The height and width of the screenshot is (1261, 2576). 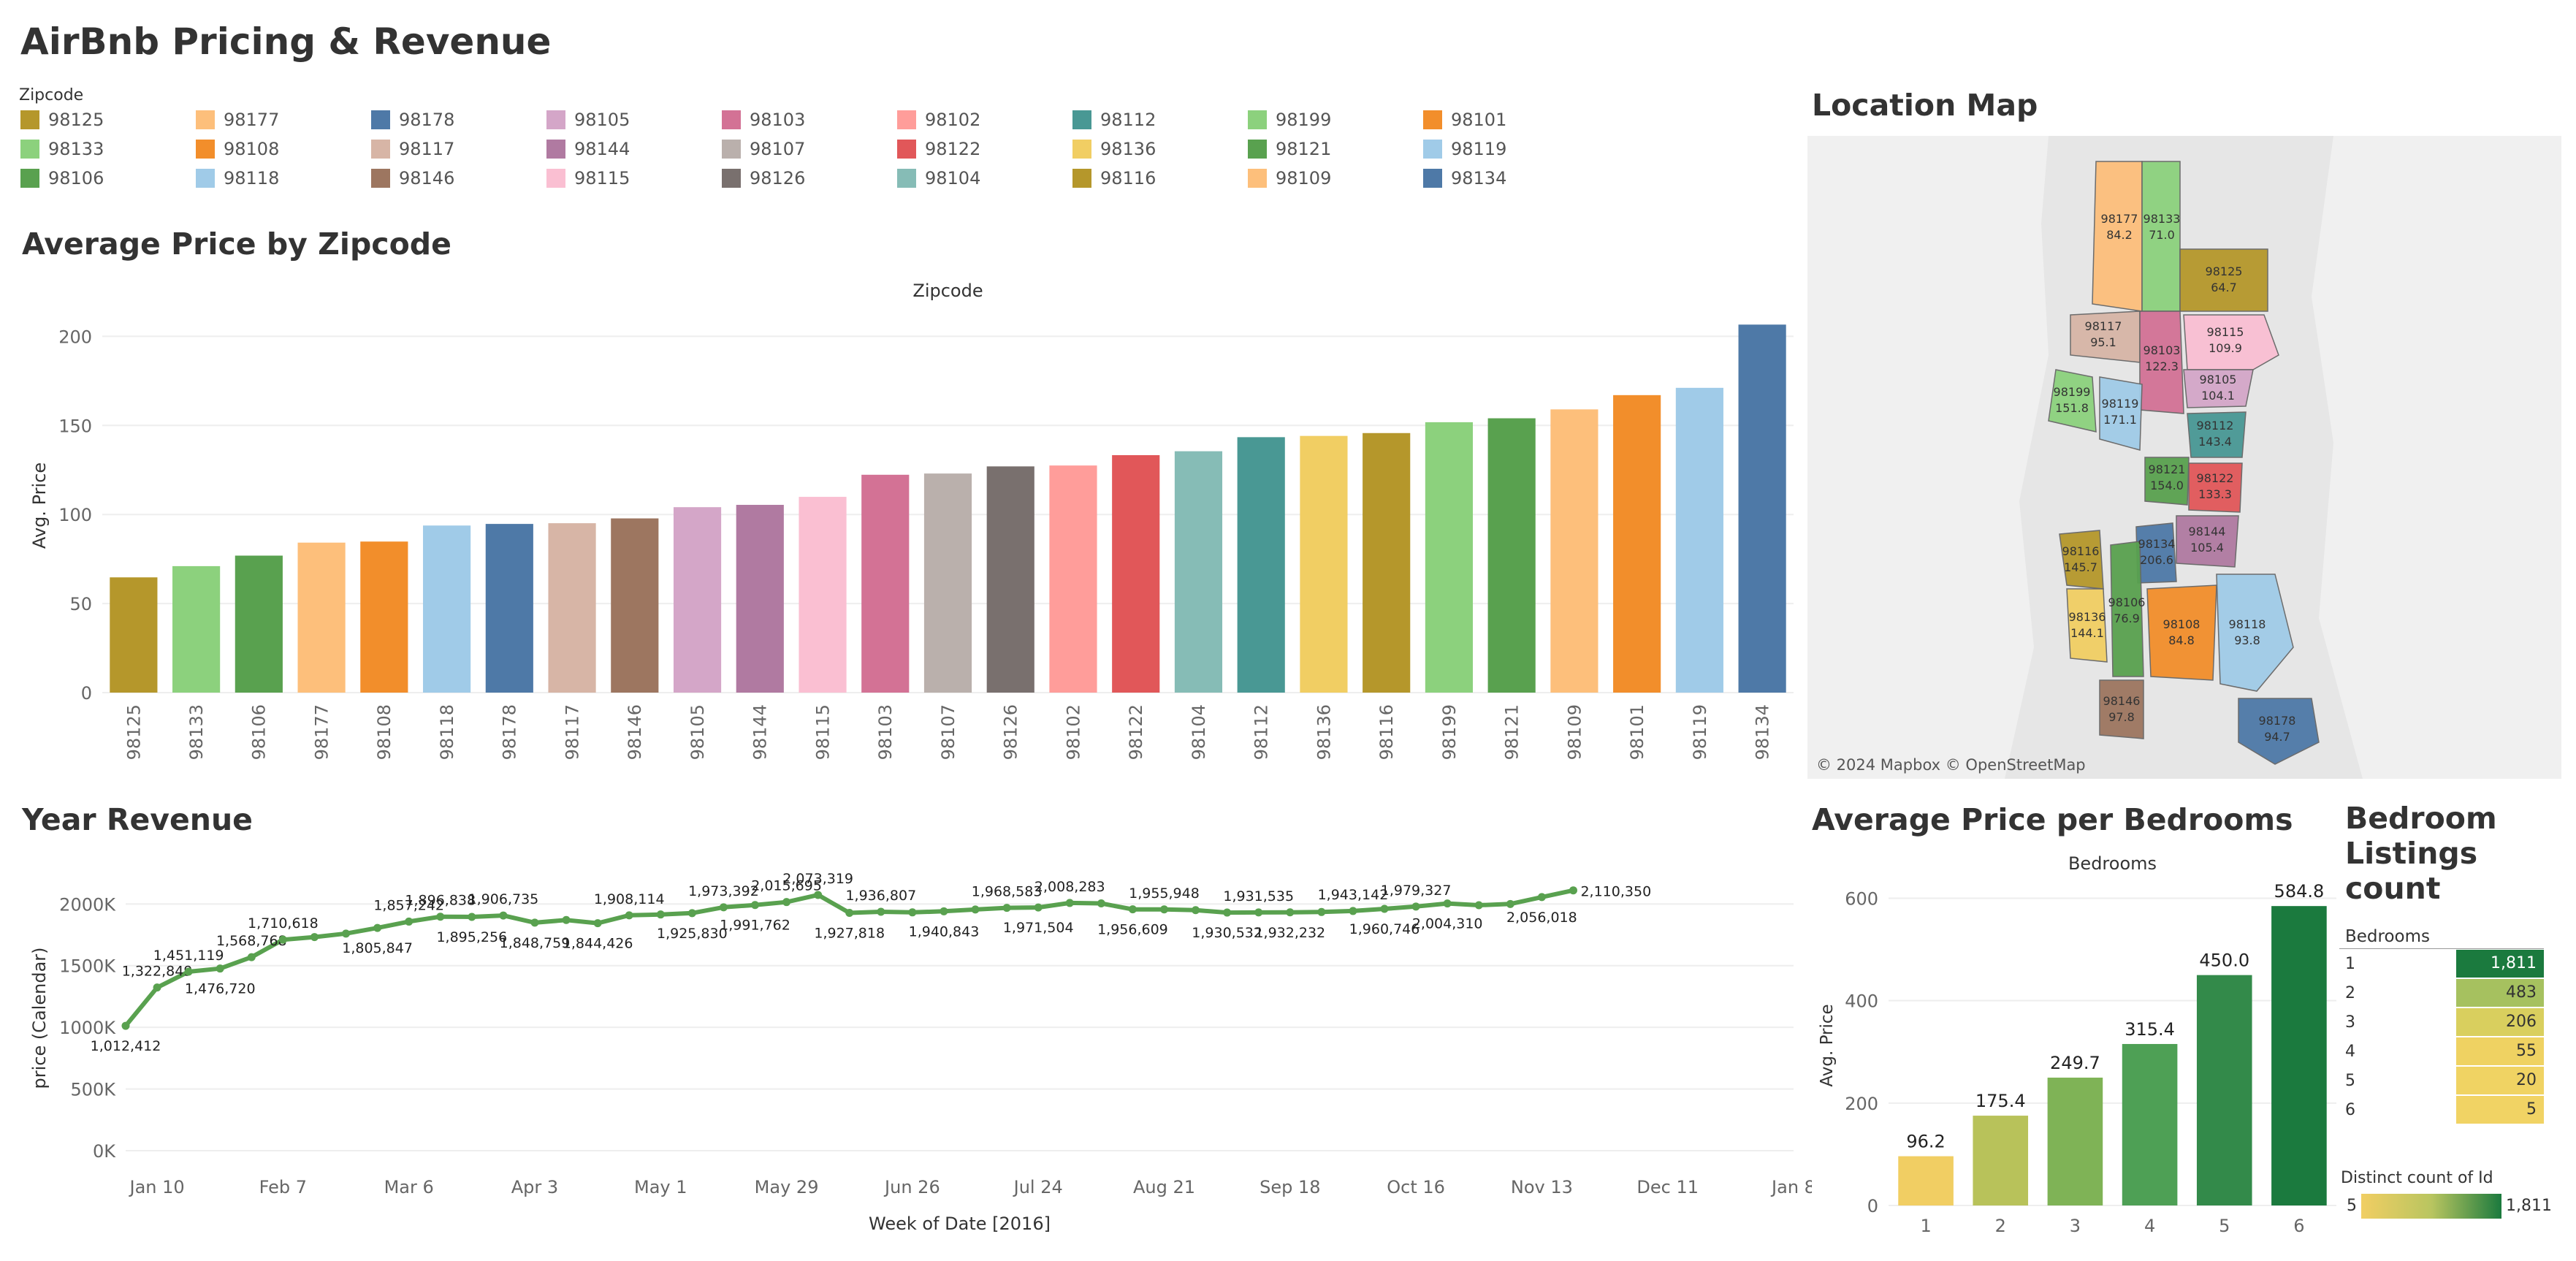 I want to click on x-tick-label: 98101, so click(x=1637, y=732).